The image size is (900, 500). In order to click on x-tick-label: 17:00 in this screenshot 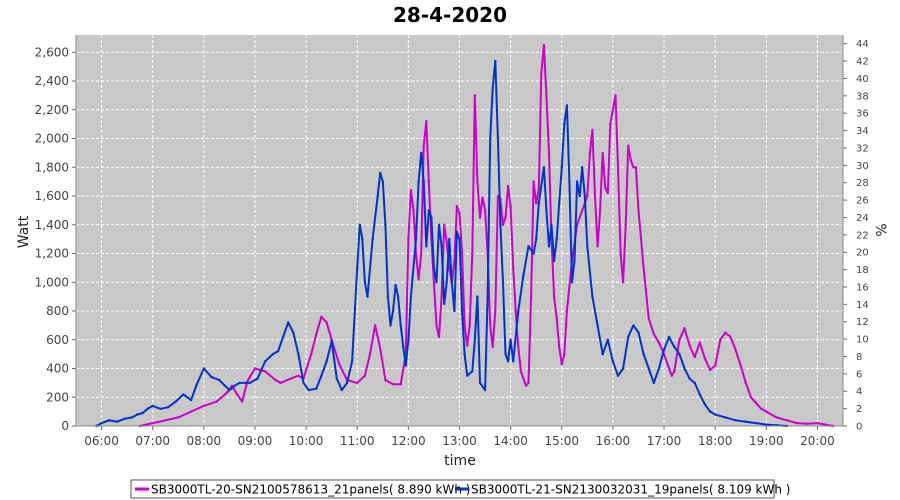, I will do `click(664, 441)`.